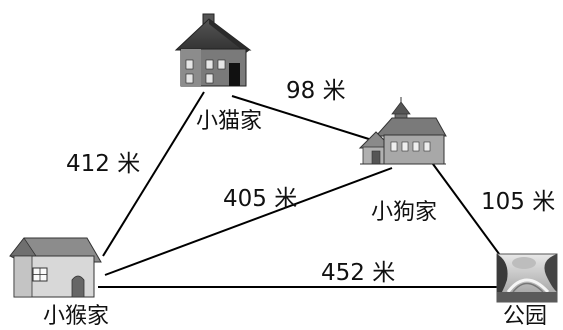 This screenshot has width=563, height=330. What do you see at coordinates (302, 118) in the screenshot?
I see `path-cat-dog` at bounding box center [302, 118].